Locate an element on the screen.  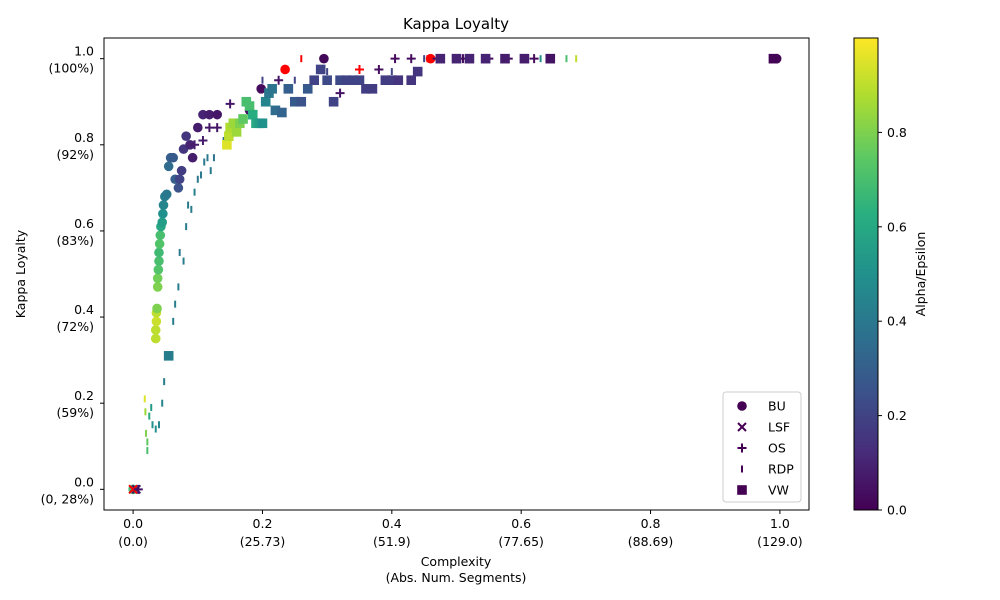
legend-marker-bu is located at coordinates (742, 406).